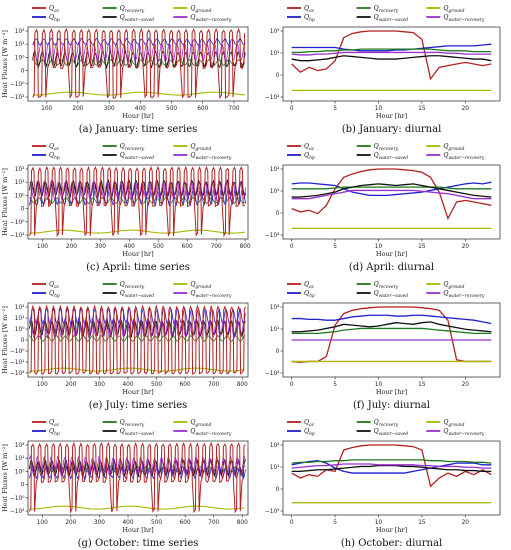 The image size is (511, 550). What do you see at coordinates (233, 109) in the screenshot?
I see `x-tick-label: 700` at bounding box center [233, 109].